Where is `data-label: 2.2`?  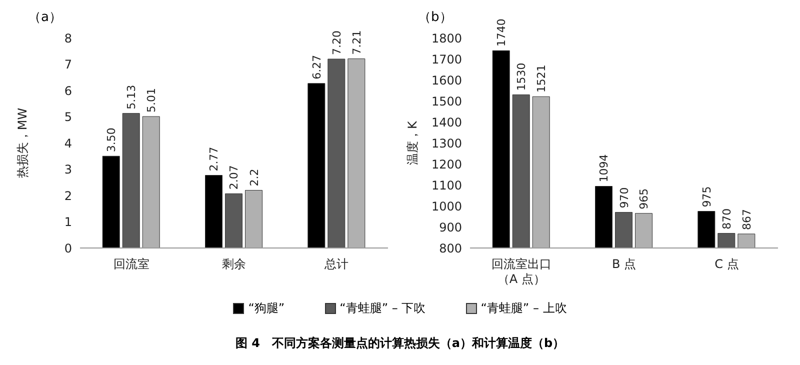 data-label: 2.2 is located at coordinates (254, 177).